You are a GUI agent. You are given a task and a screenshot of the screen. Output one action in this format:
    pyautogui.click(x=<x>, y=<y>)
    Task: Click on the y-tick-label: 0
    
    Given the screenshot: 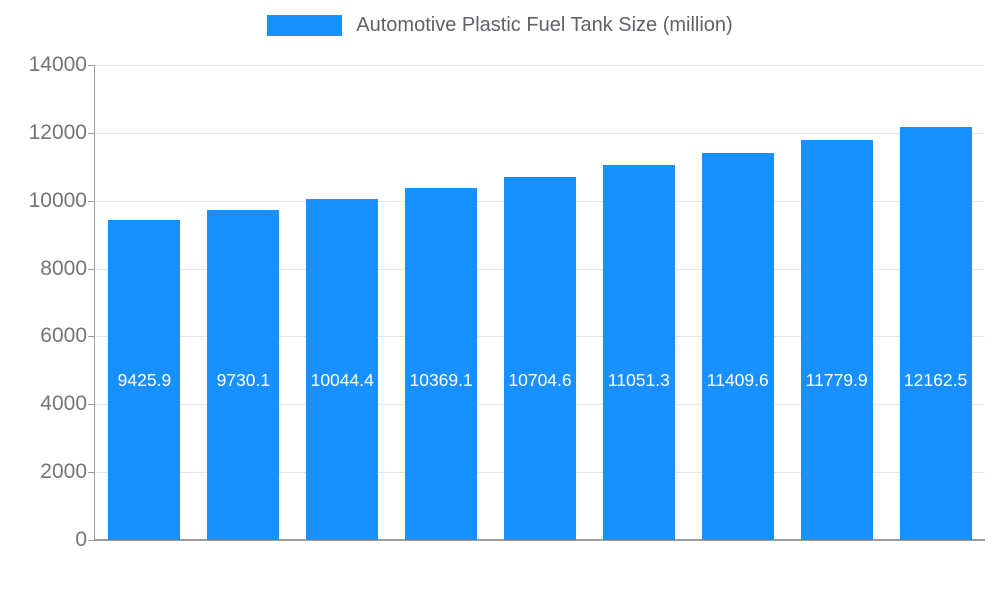 What is the action you would take?
    pyautogui.click(x=81, y=539)
    